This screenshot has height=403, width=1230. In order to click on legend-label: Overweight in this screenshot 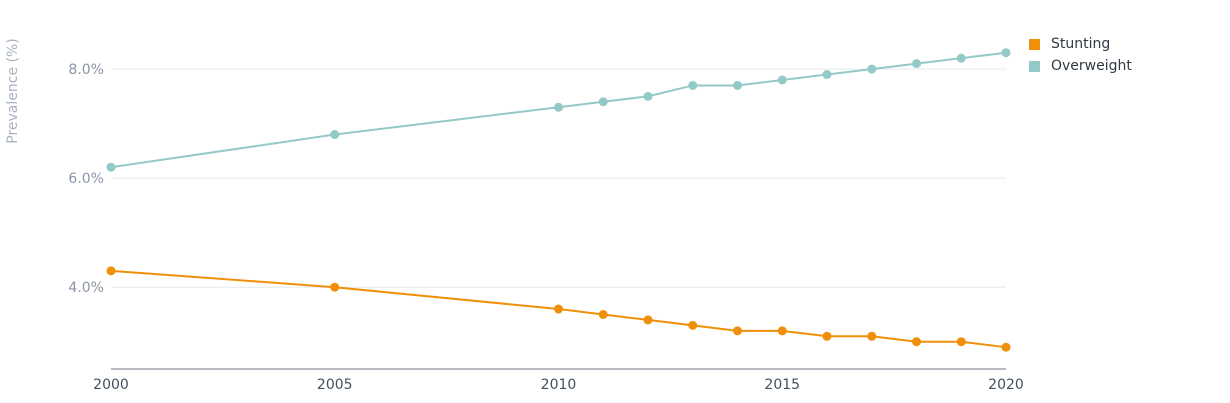, I will do `click(1091, 66)`.